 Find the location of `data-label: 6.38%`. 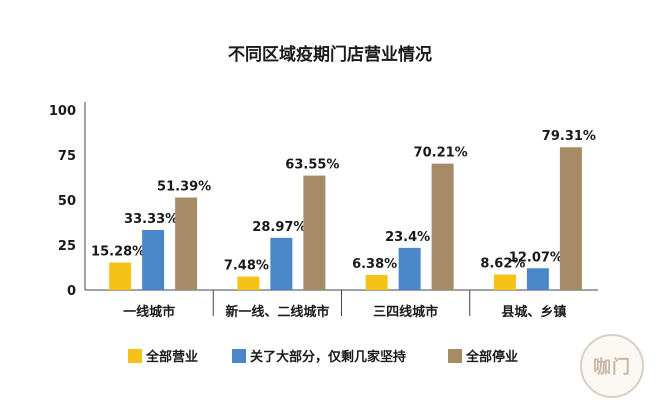

data-label: 6.38% is located at coordinates (374, 264).